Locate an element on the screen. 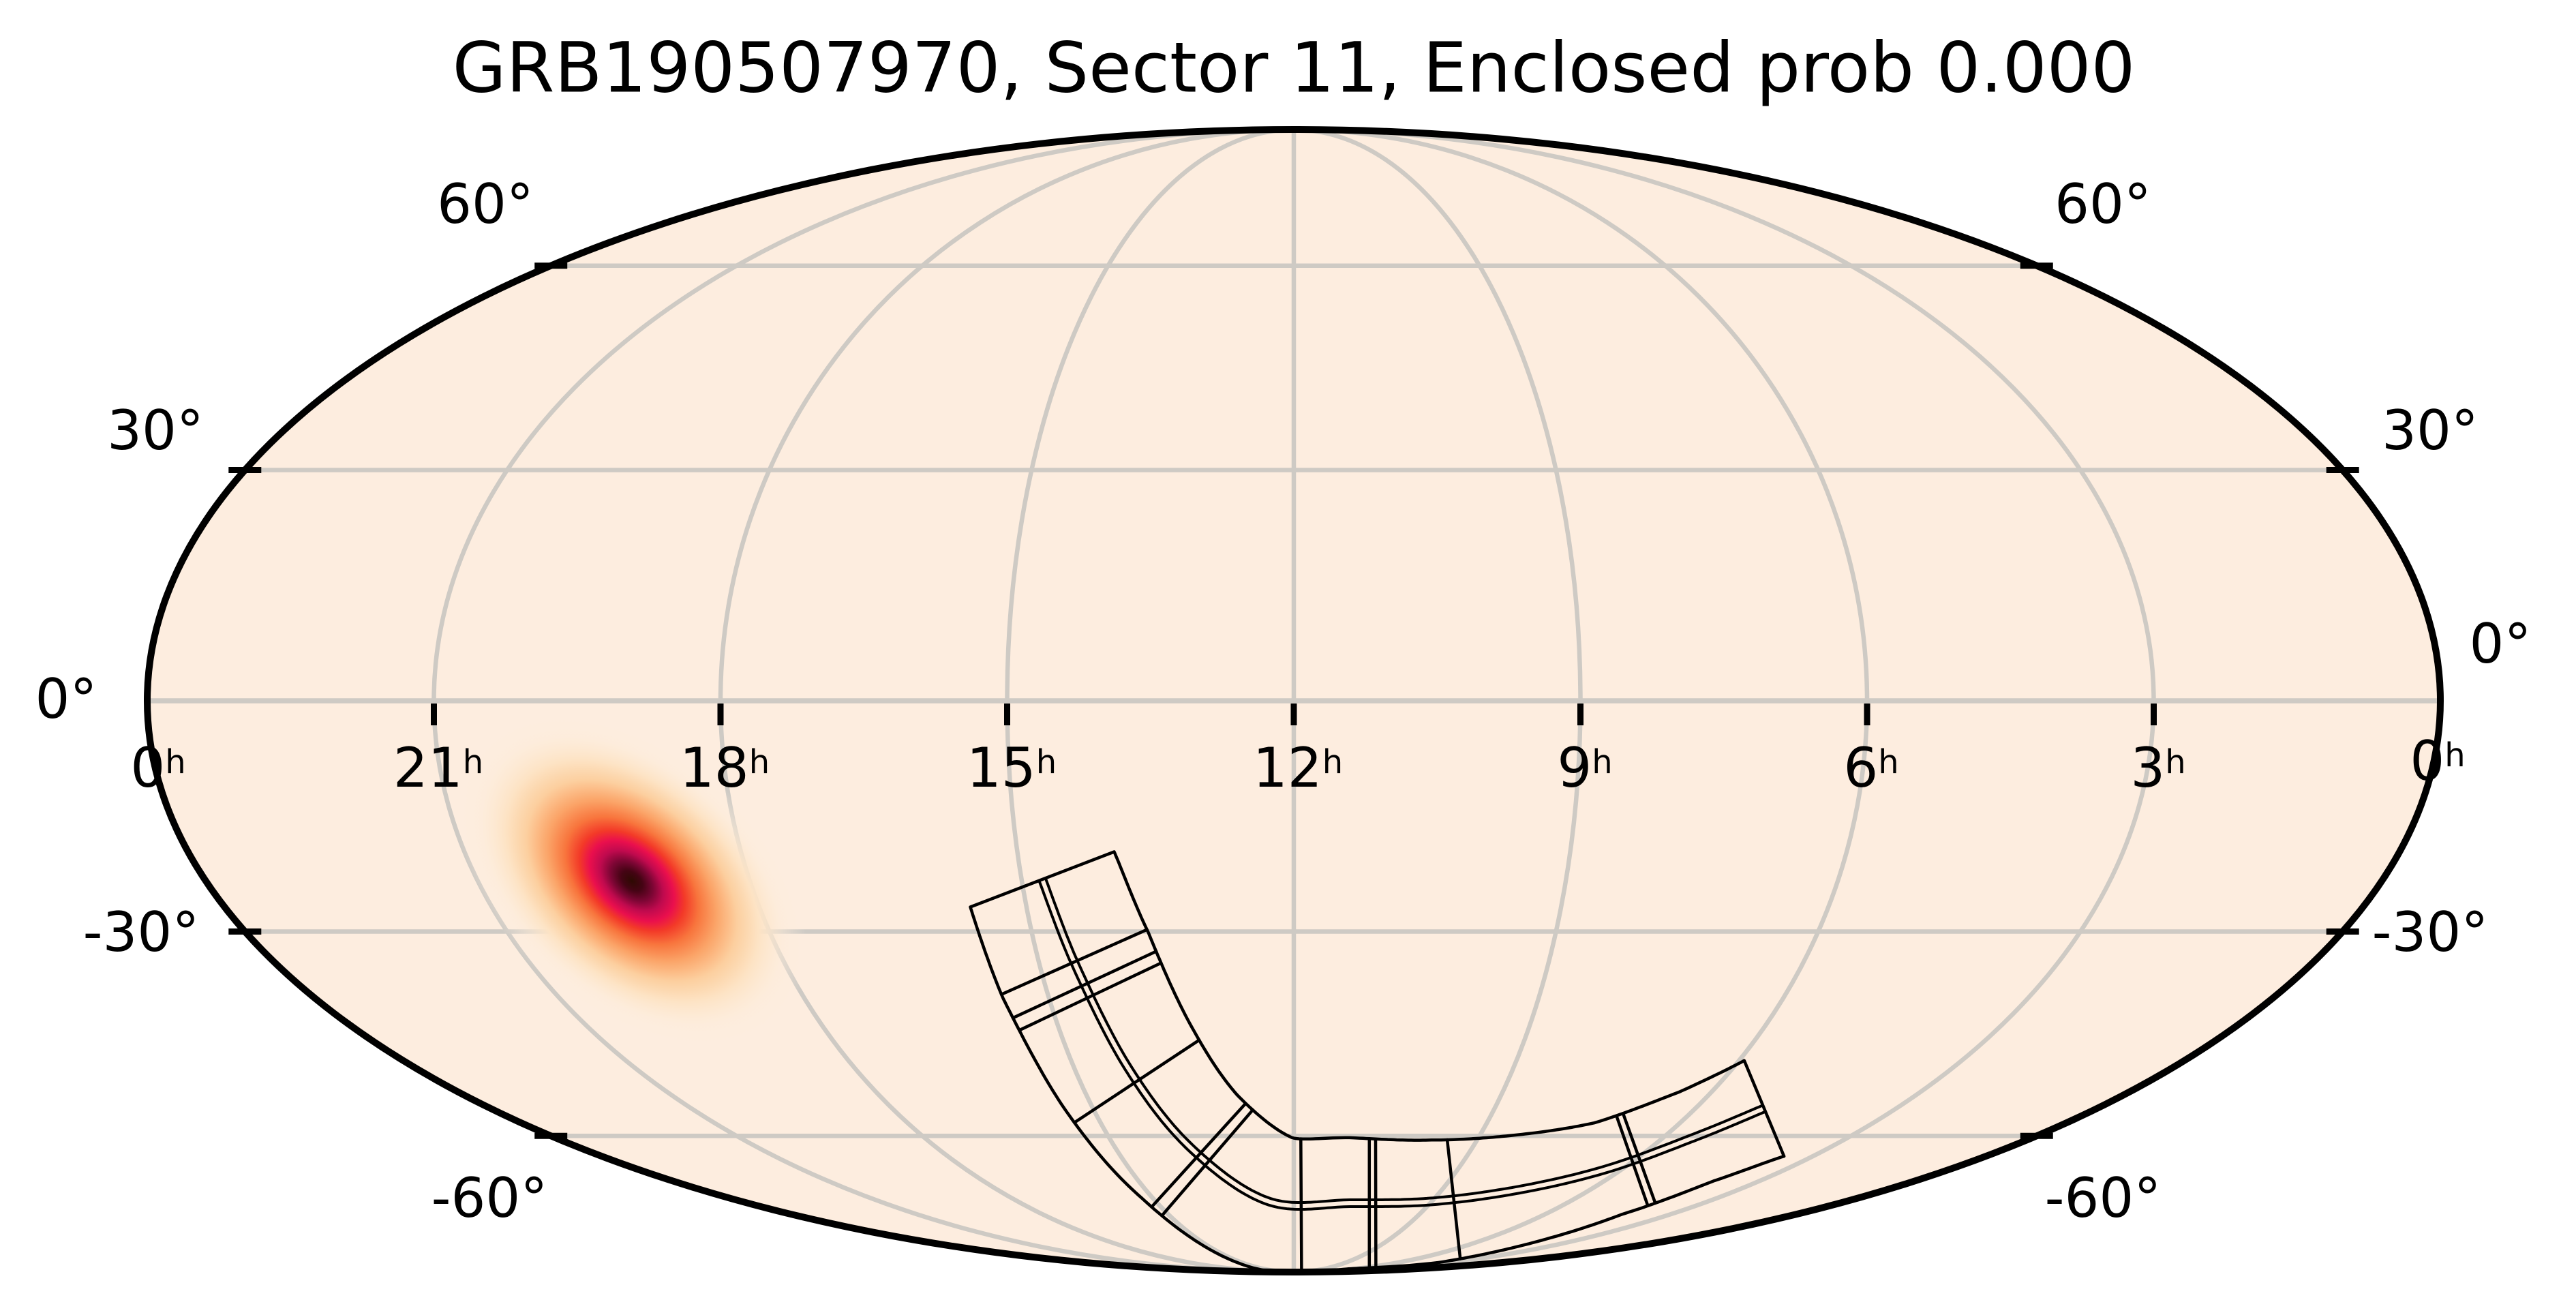  dec-label-right-0: 0° is located at coordinates (2501, 644).